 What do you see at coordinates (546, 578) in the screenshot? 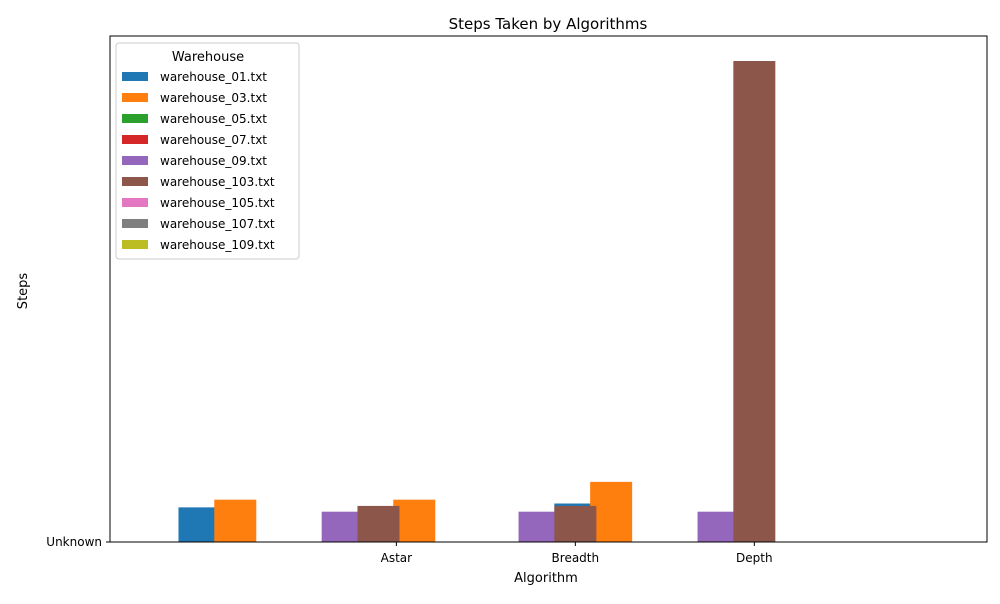
I see `x-axis-label: Algorithm` at bounding box center [546, 578].